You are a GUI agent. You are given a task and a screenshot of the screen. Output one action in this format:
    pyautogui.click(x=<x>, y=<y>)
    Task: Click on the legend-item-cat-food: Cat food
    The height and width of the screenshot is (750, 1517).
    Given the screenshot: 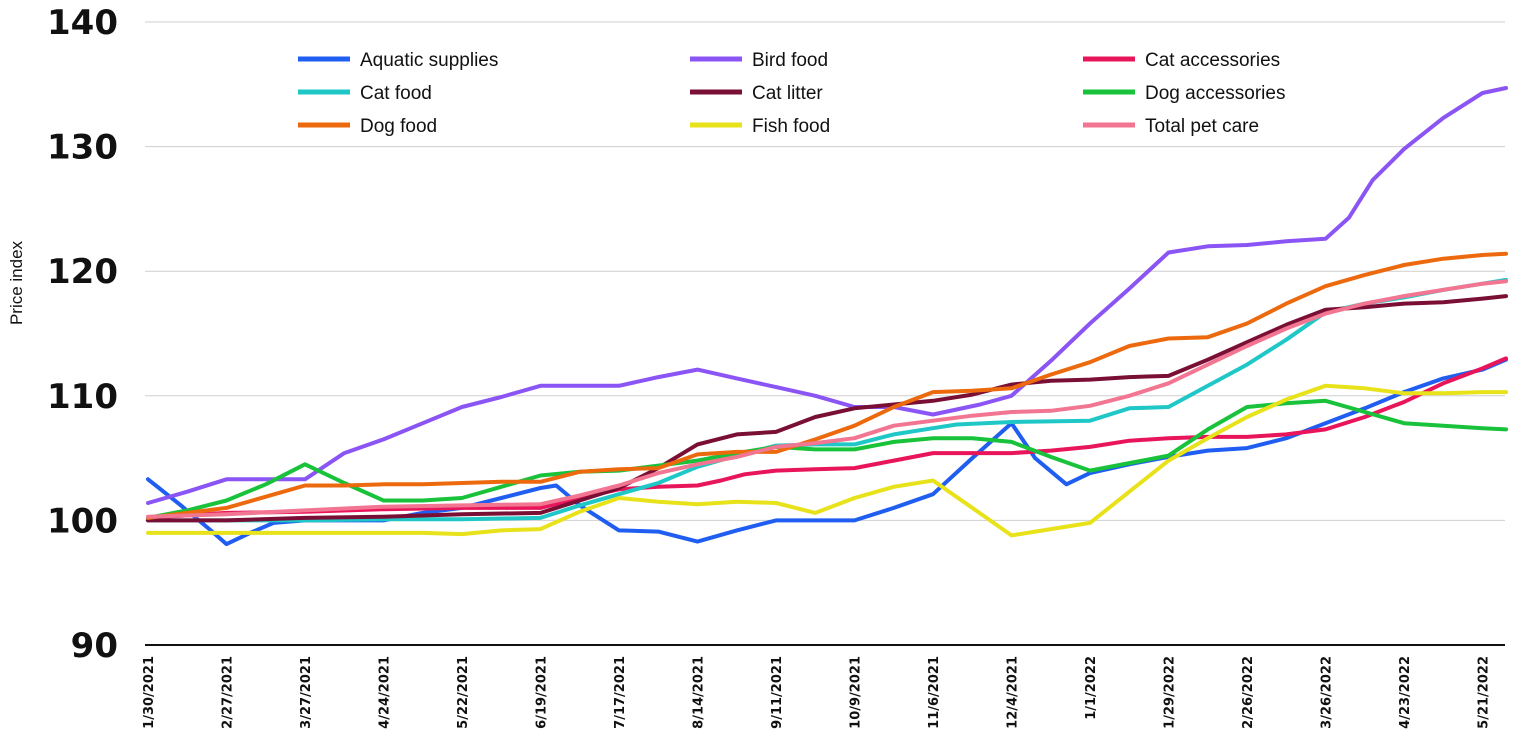 What is the action you would take?
    pyautogui.click(x=365, y=93)
    